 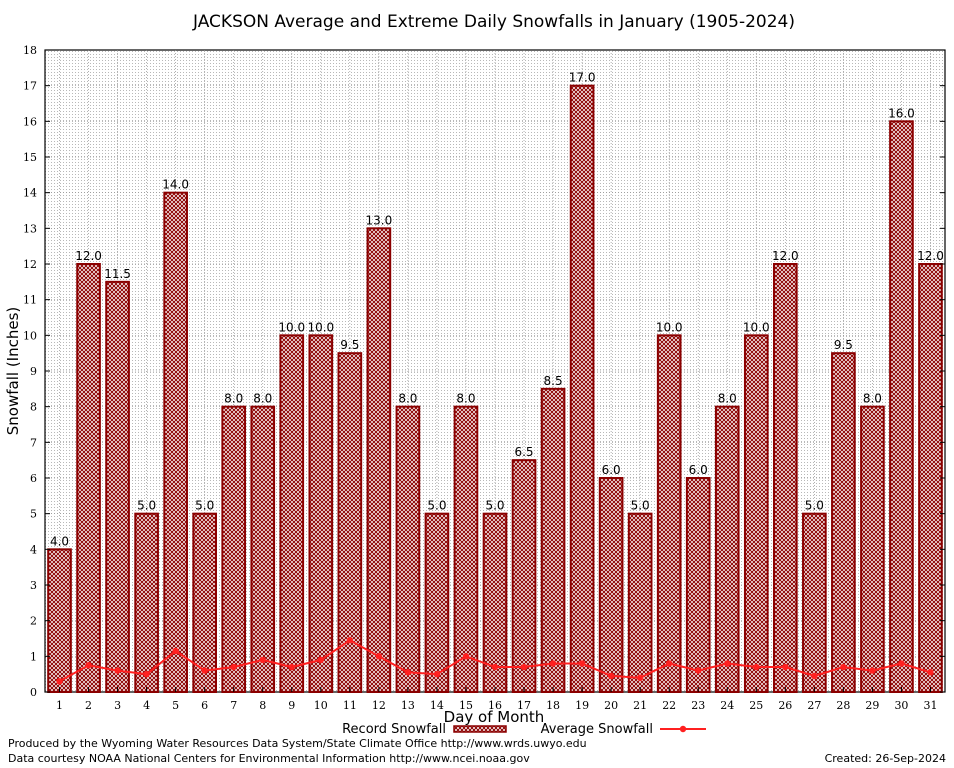 What do you see at coordinates (30, 264) in the screenshot?
I see `y-tick-label: 12` at bounding box center [30, 264].